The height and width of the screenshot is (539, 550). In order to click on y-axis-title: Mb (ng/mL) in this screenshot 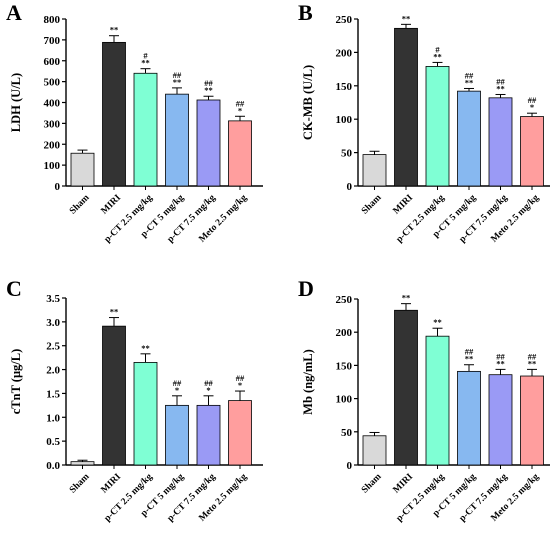, I will do `click(308, 382)`.